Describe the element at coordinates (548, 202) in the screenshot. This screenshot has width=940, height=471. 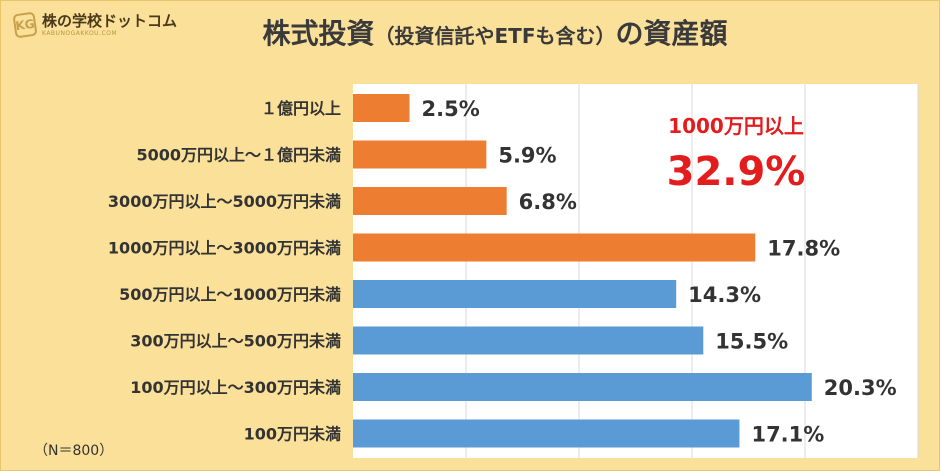
I see `data-label: 6.8%` at that location.